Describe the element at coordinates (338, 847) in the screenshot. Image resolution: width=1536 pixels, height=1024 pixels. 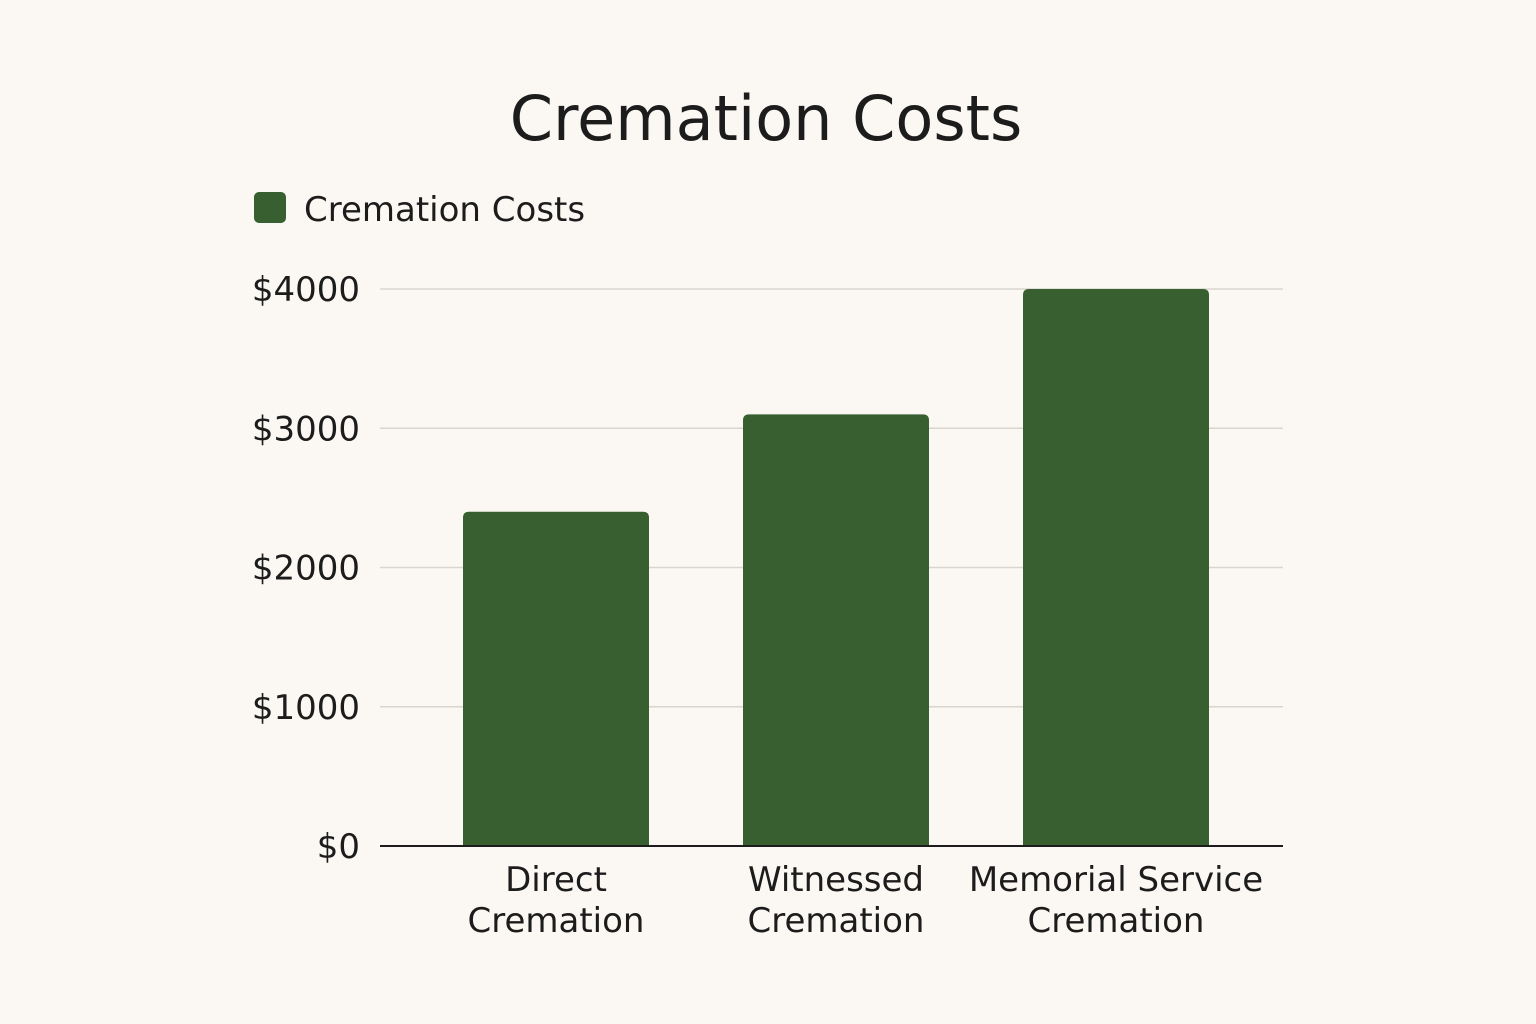
I see `y-tick-label: $0` at that location.